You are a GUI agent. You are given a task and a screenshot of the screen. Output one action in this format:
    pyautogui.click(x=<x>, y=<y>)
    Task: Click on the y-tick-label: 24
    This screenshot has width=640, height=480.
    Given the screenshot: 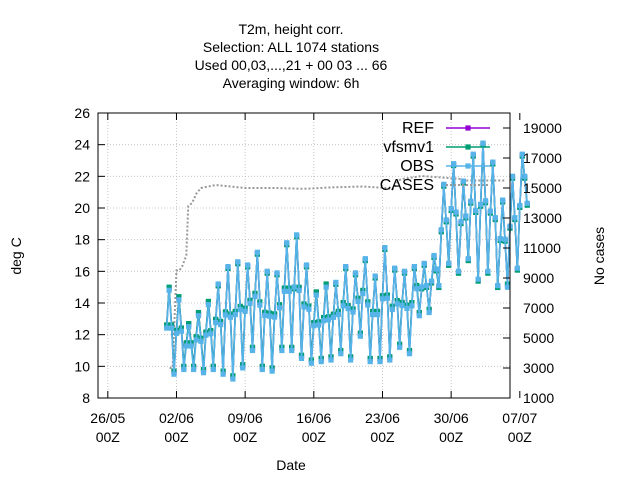 What is the action you would take?
    pyautogui.click(x=82, y=145)
    